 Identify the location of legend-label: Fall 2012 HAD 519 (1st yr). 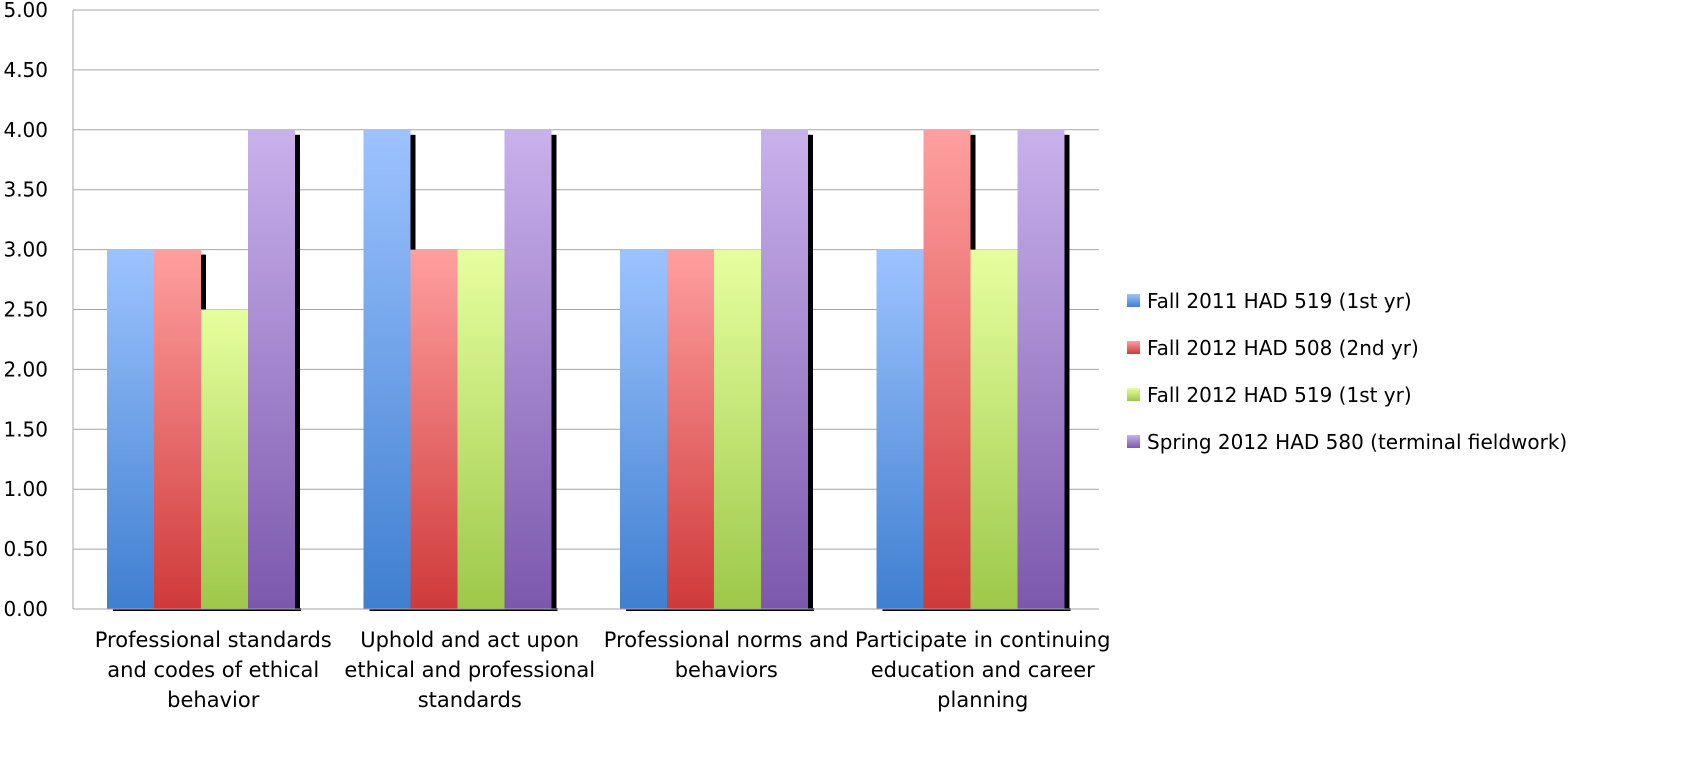
(1279, 395).